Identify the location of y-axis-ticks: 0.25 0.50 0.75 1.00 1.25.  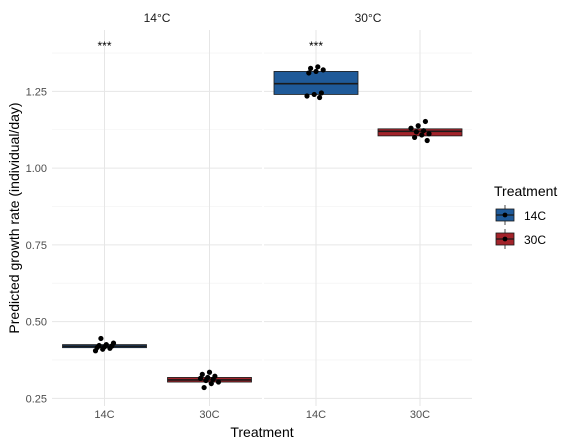
(36, 245).